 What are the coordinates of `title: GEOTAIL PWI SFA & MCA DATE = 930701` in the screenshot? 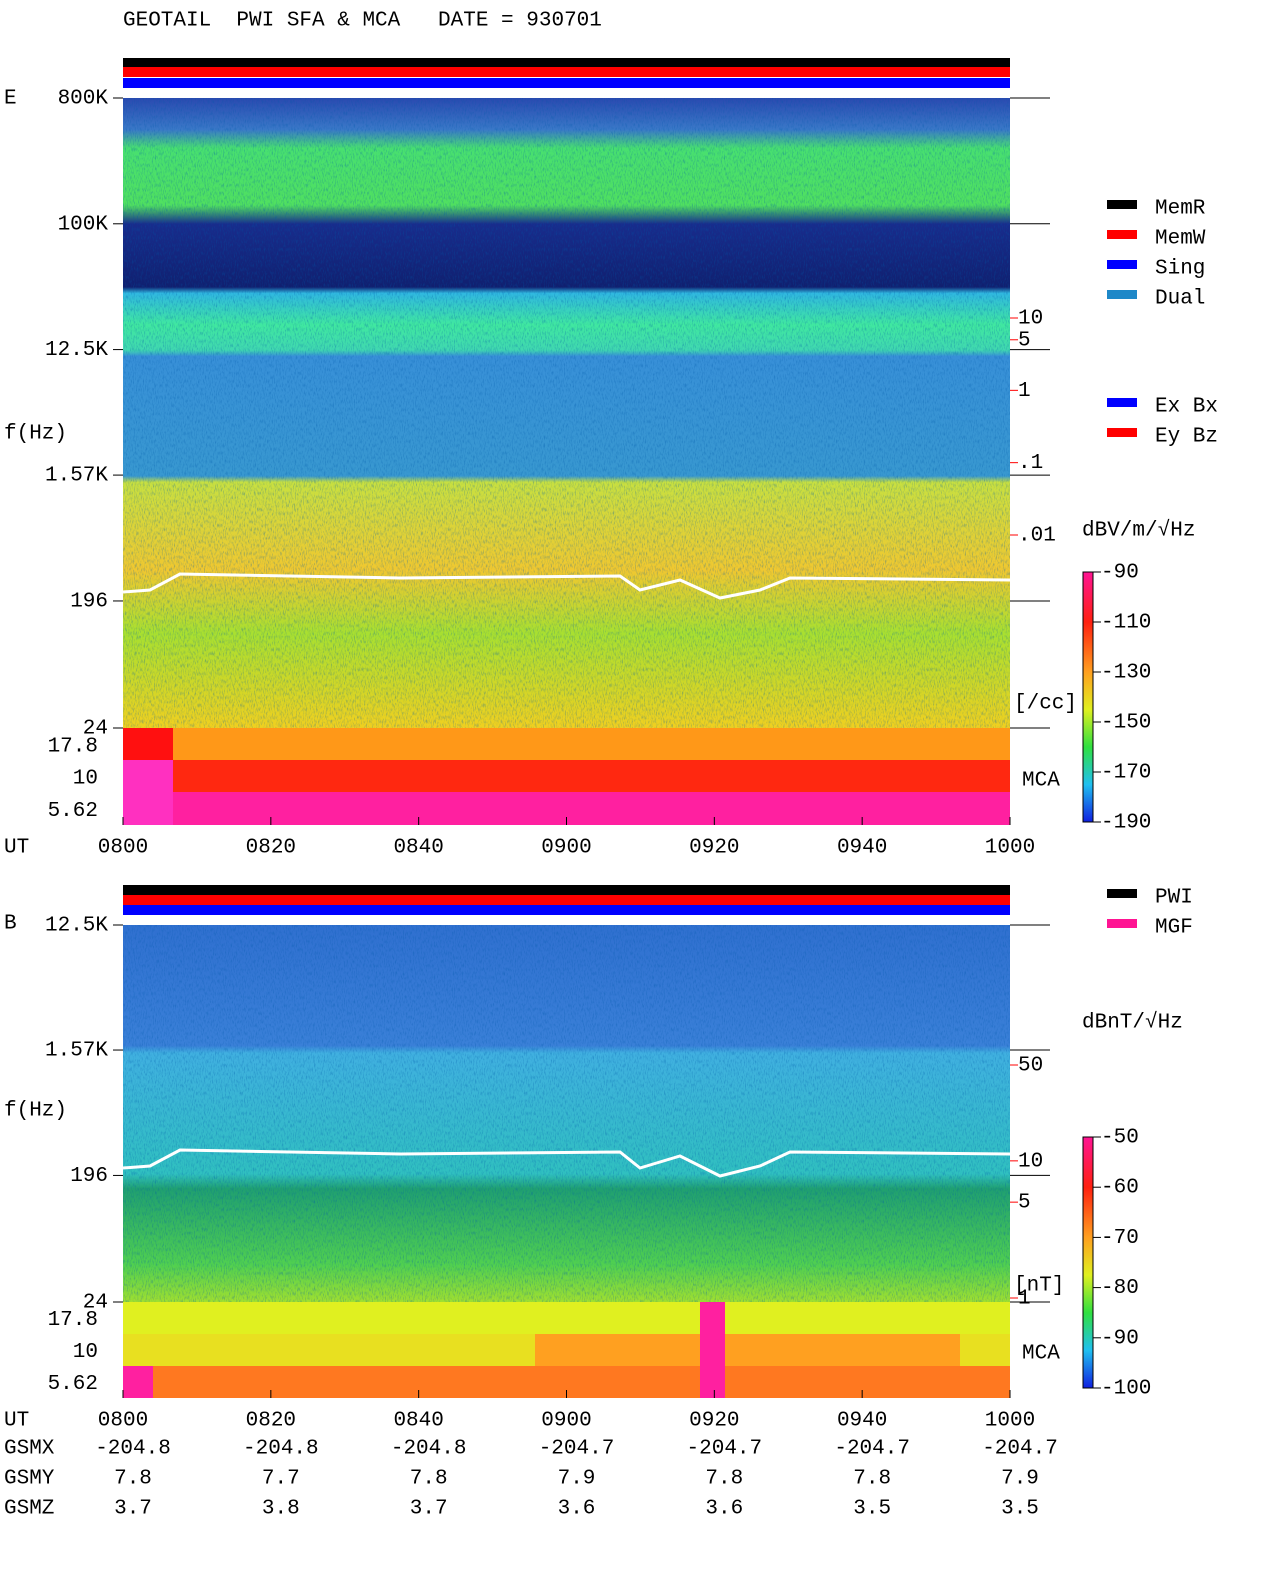 It's located at (362, 21).